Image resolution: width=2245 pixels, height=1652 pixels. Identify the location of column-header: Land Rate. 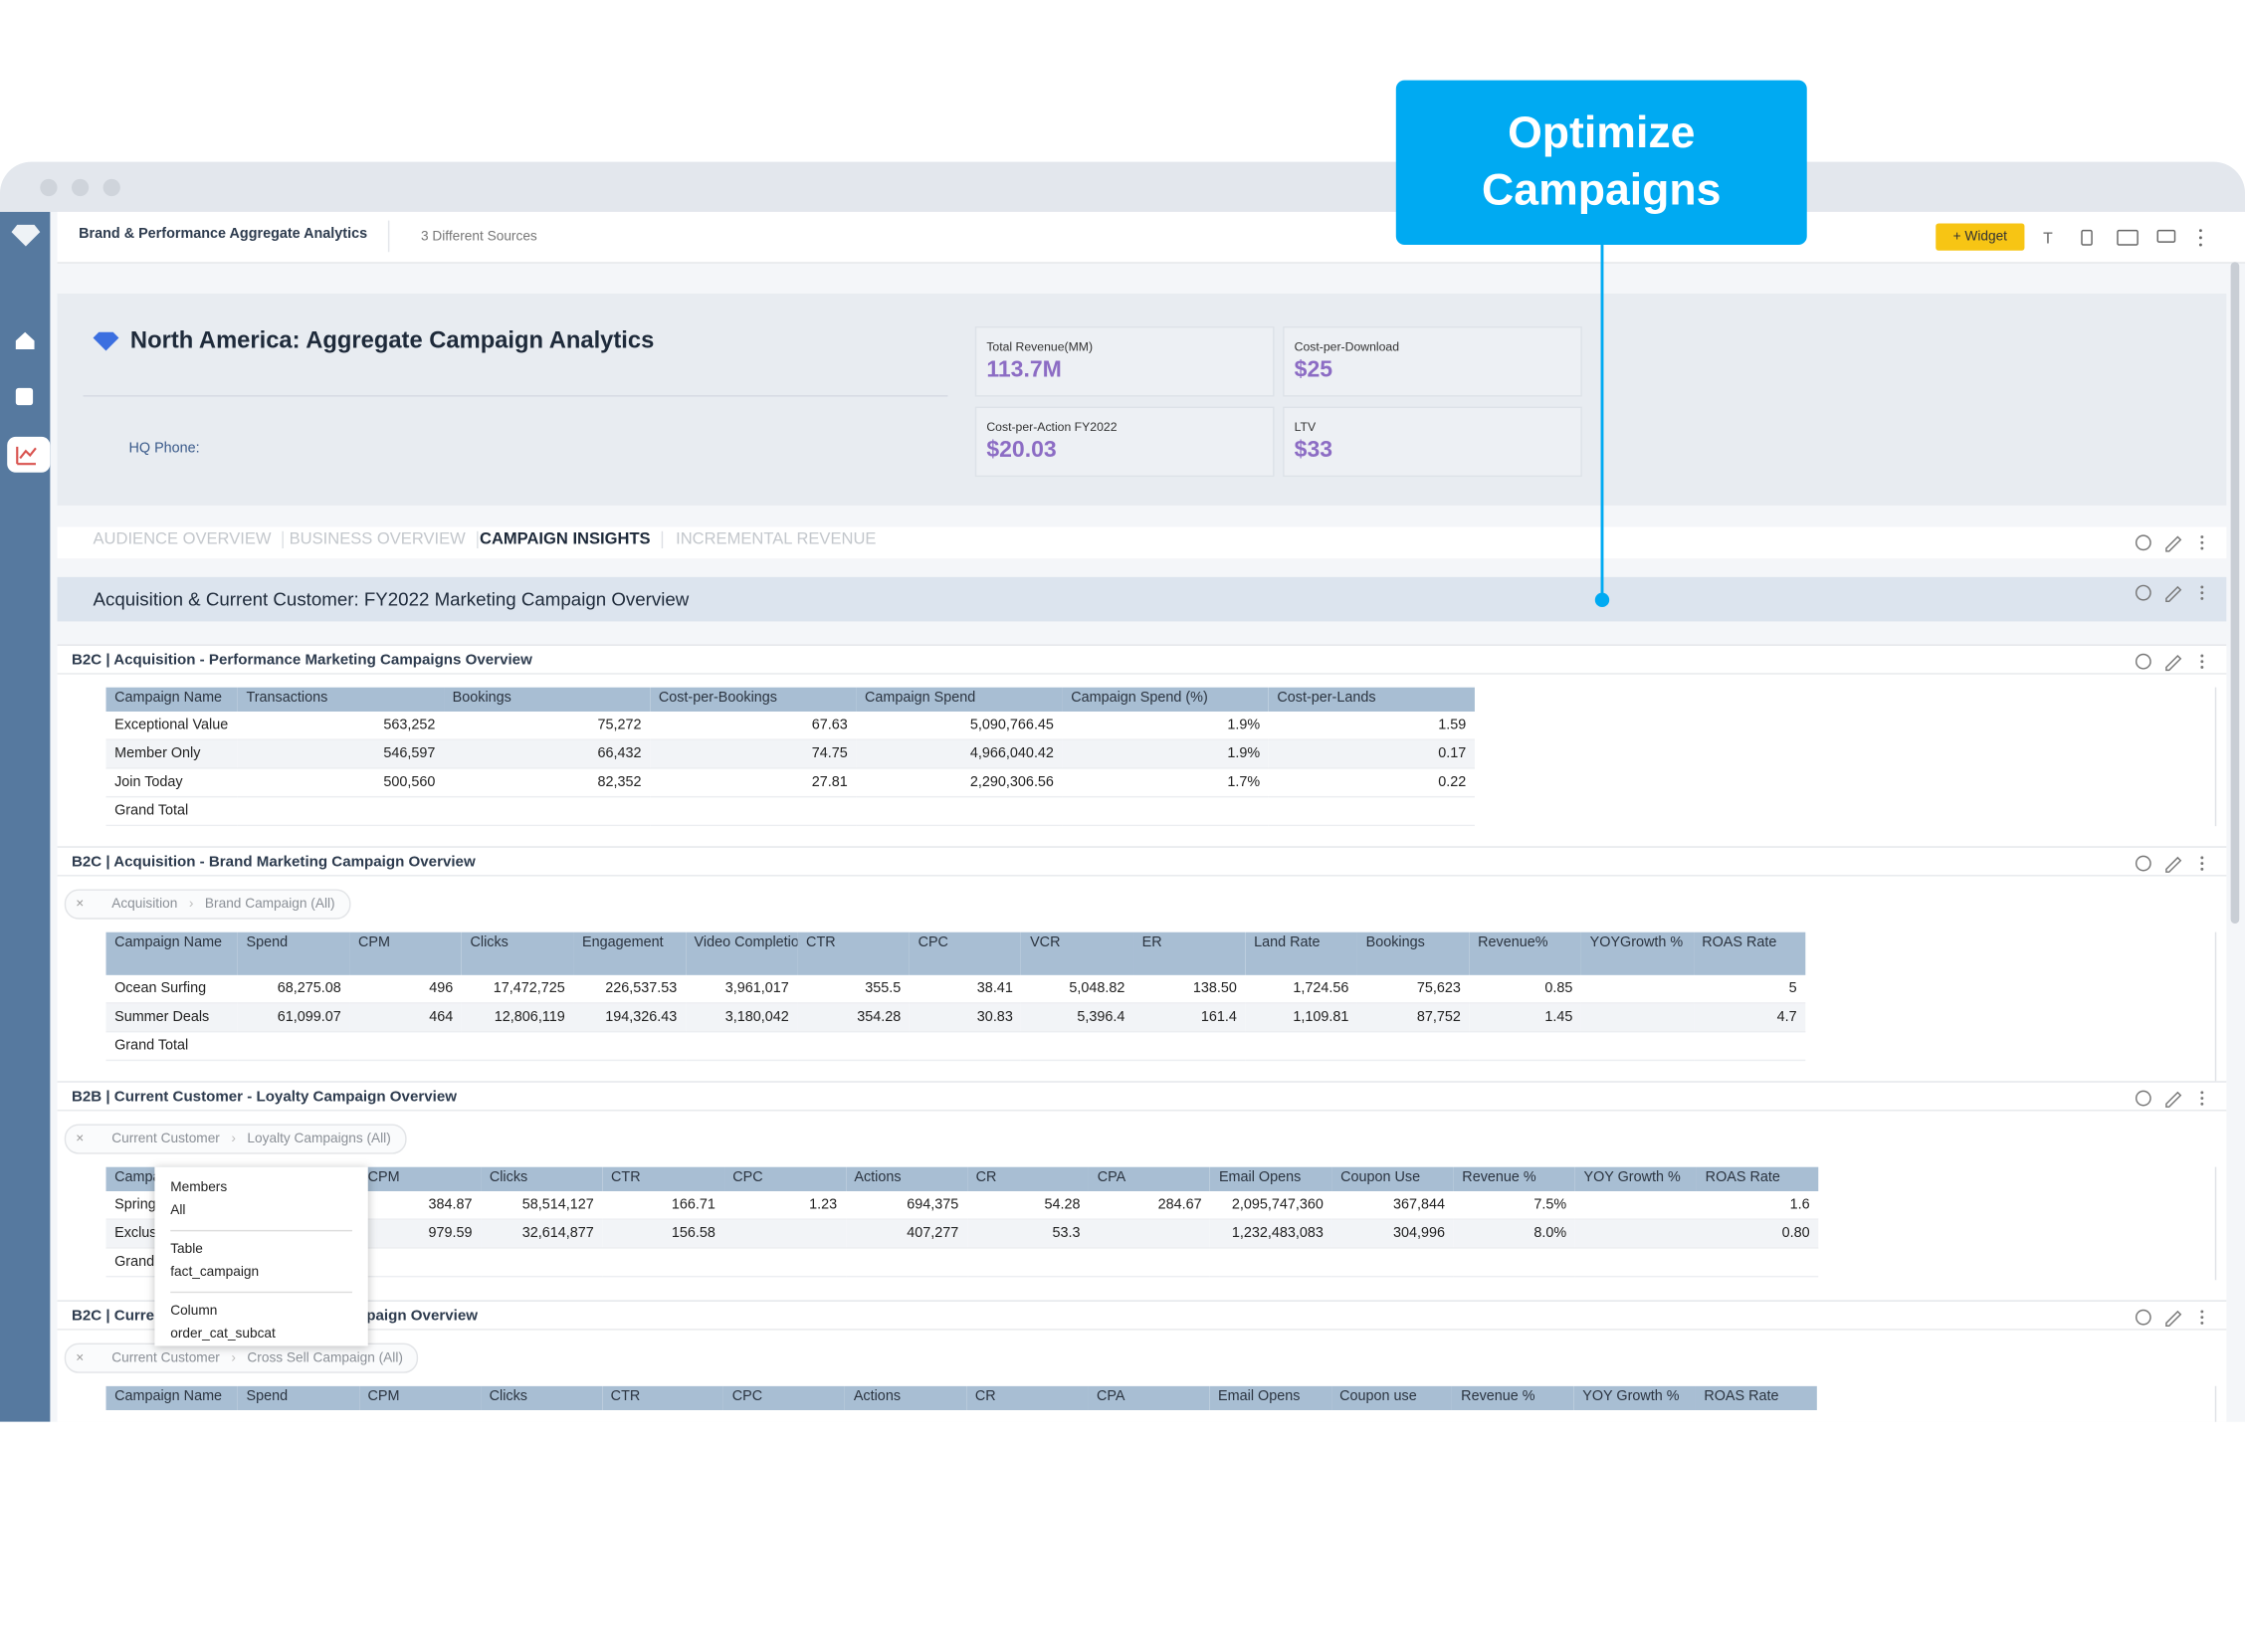
(1301, 953).